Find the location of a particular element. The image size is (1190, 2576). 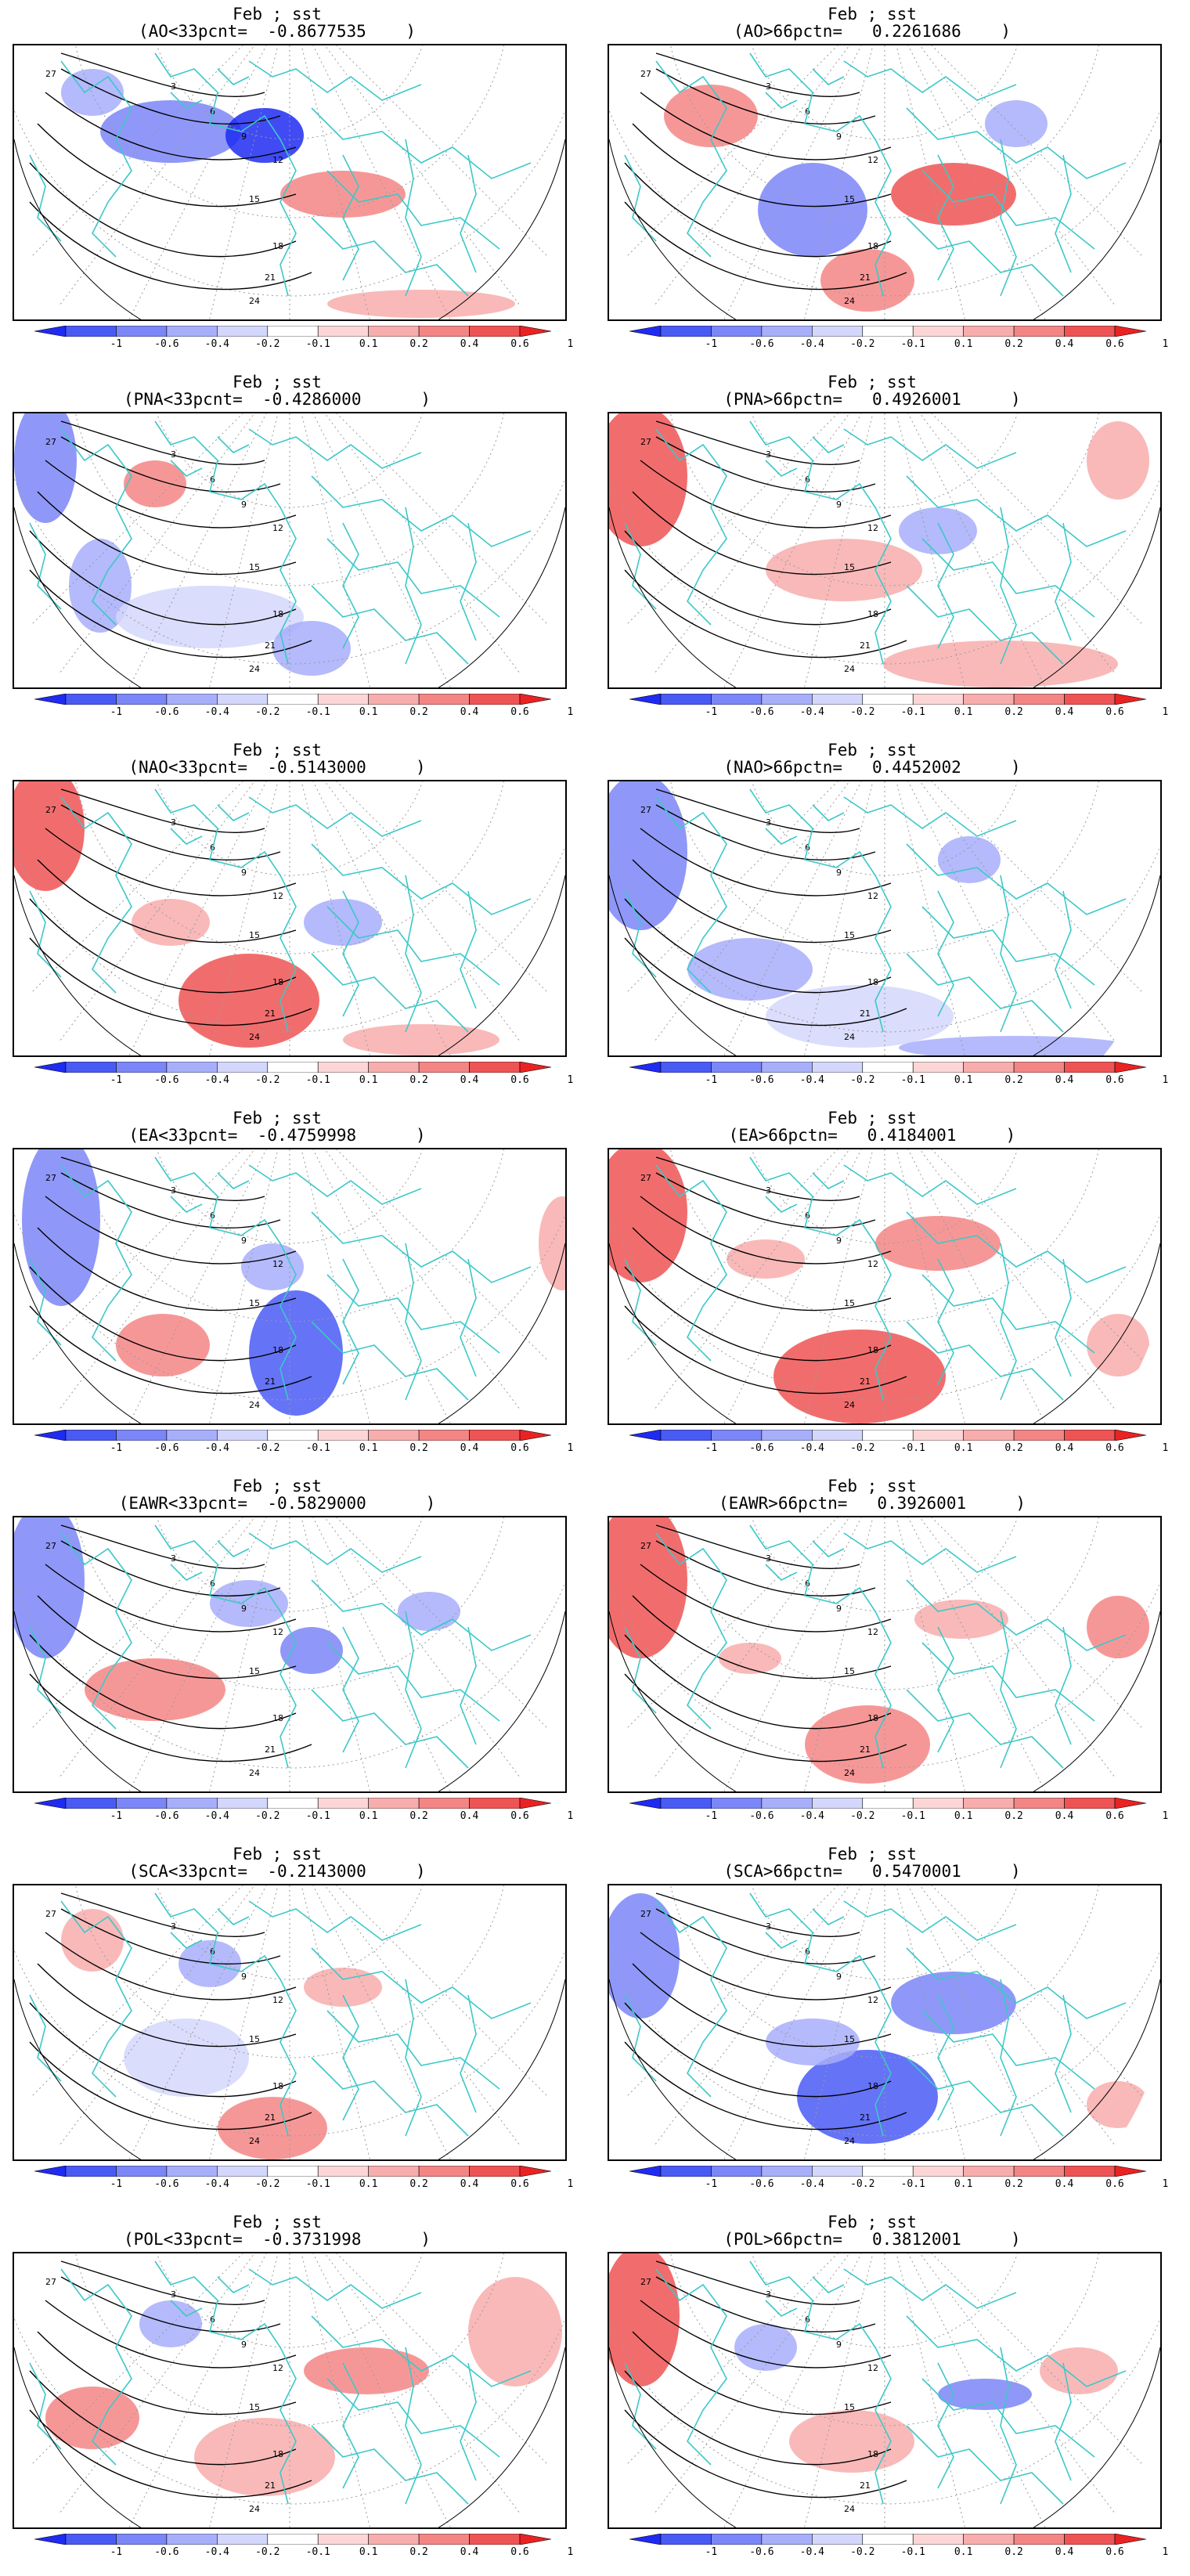

contour-label: 9 is located at coordinates (839, 1609).